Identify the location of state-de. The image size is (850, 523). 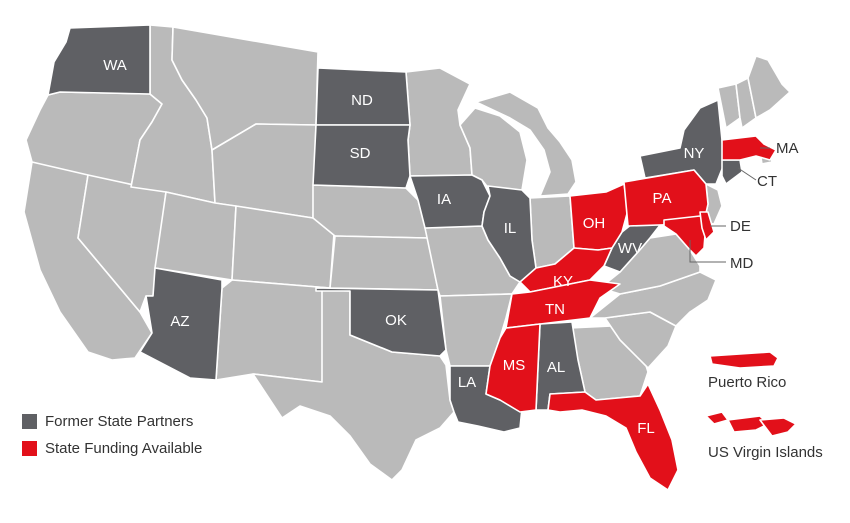
(707, 226).